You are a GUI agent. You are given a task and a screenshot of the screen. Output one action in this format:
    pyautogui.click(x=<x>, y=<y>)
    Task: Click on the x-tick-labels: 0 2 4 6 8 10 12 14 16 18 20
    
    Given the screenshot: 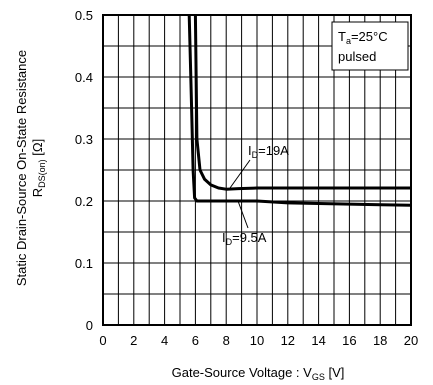 What is the action you would take?
    pyautogui.click(x=258, y=340)
    